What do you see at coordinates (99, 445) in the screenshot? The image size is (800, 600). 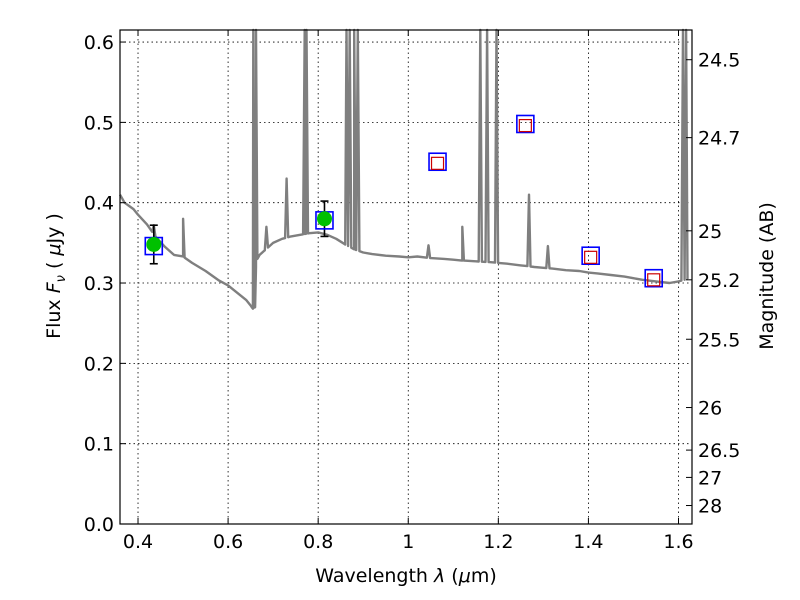 I see `y-tick-label: 0.1` at bounding box center [99, 445].